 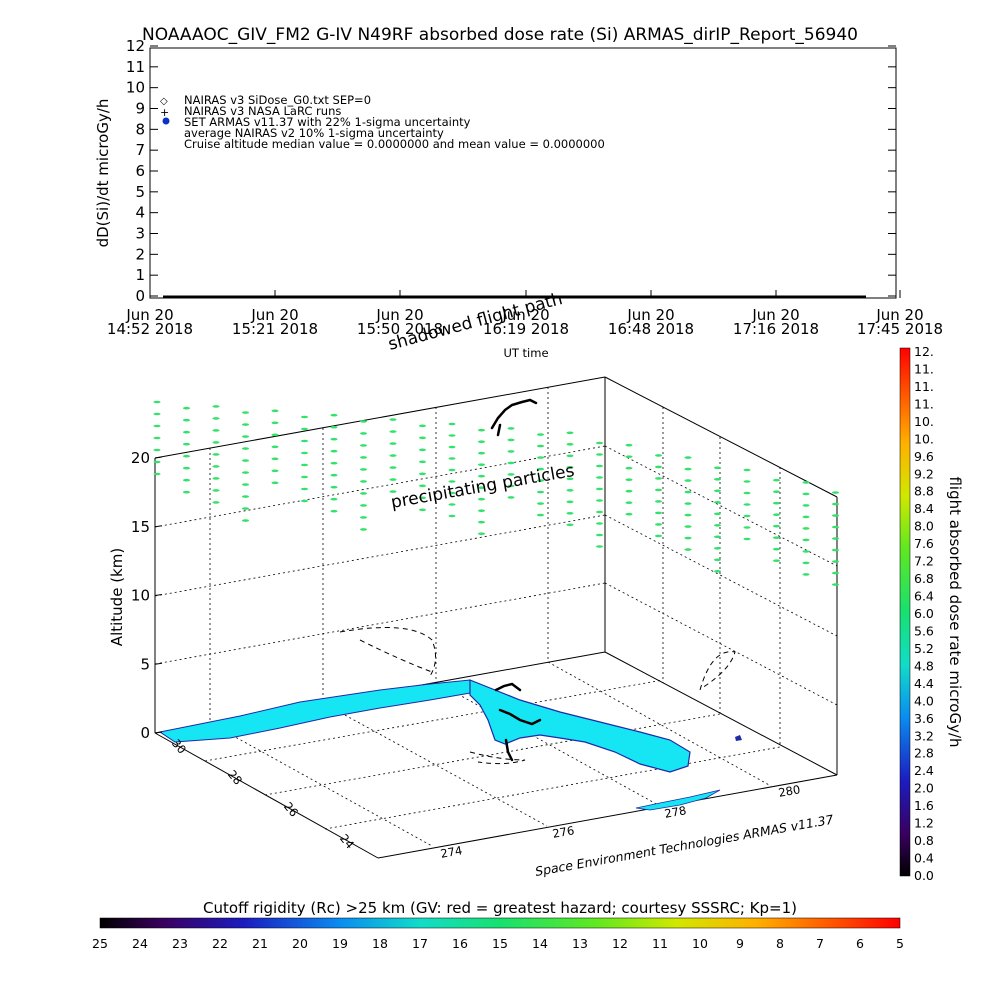 What do you see at coordinates (140, 129) in the screenshot?
I see `top-y-tick-label: 8` at bounding box center [140, 129].